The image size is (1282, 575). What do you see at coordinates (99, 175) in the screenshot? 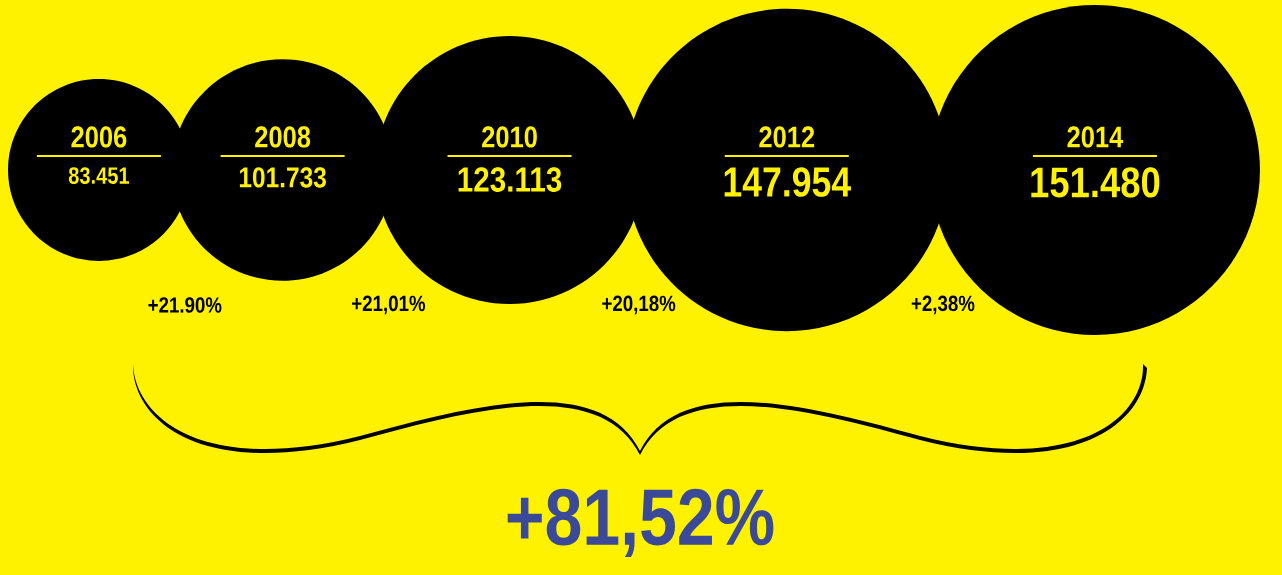
I see `data-label: 83.451` at bounding box center [99, 175].